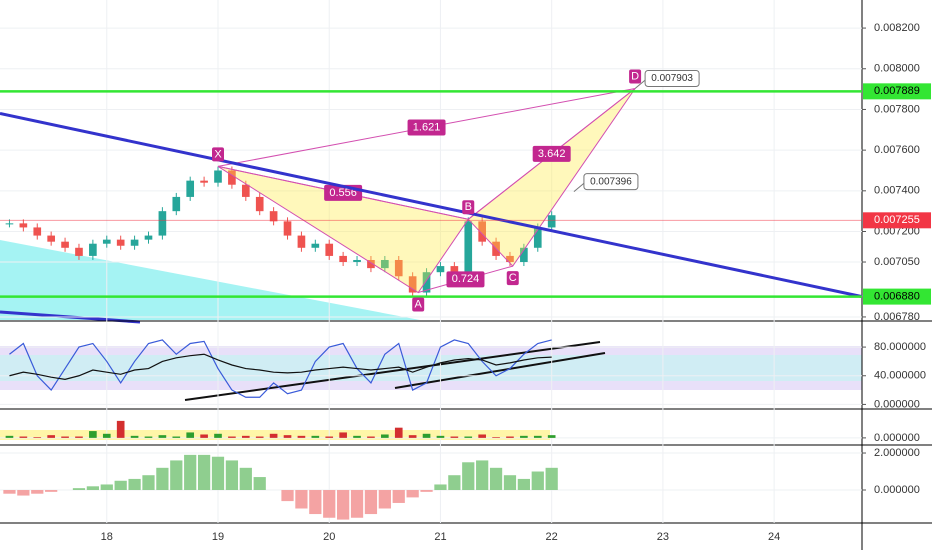 Image resolution: width=932 pixels, height=555 pixels. I want to click on level-label: 0.007889, so click(897, 91).